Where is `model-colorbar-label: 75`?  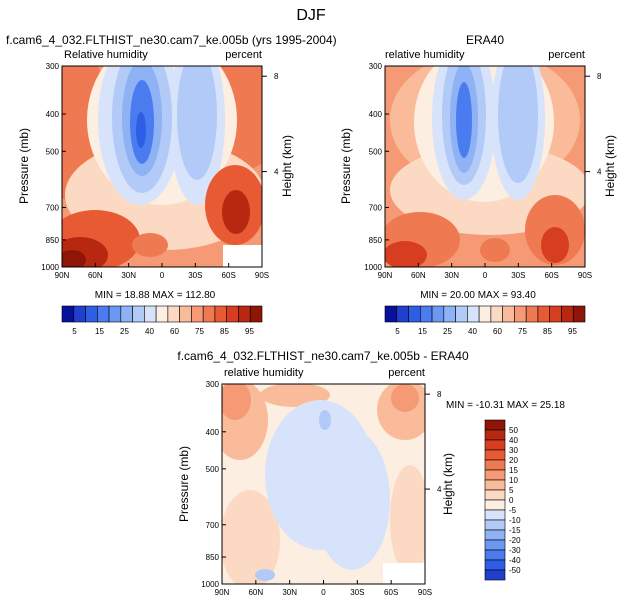
model-colorbar-label: 75 is located at coordinates (199, 331).